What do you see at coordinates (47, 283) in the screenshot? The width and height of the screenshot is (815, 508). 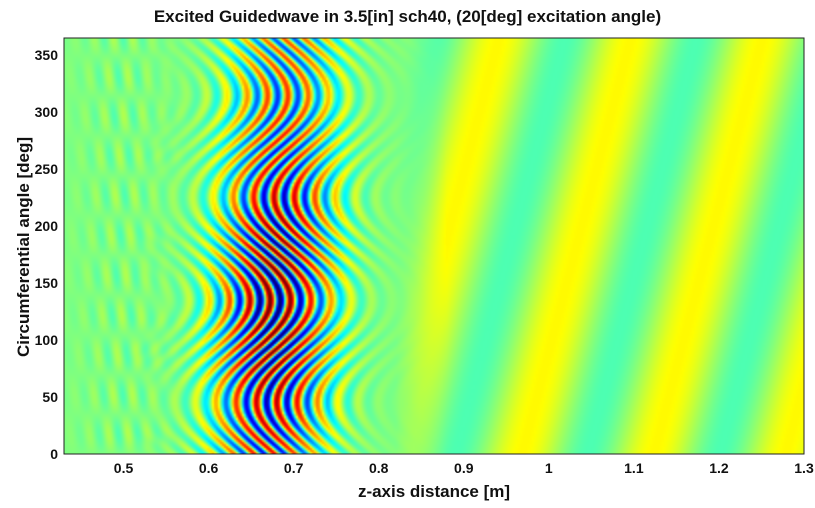 I see `y-tick-label: 150` at bounding box center [47, 283].